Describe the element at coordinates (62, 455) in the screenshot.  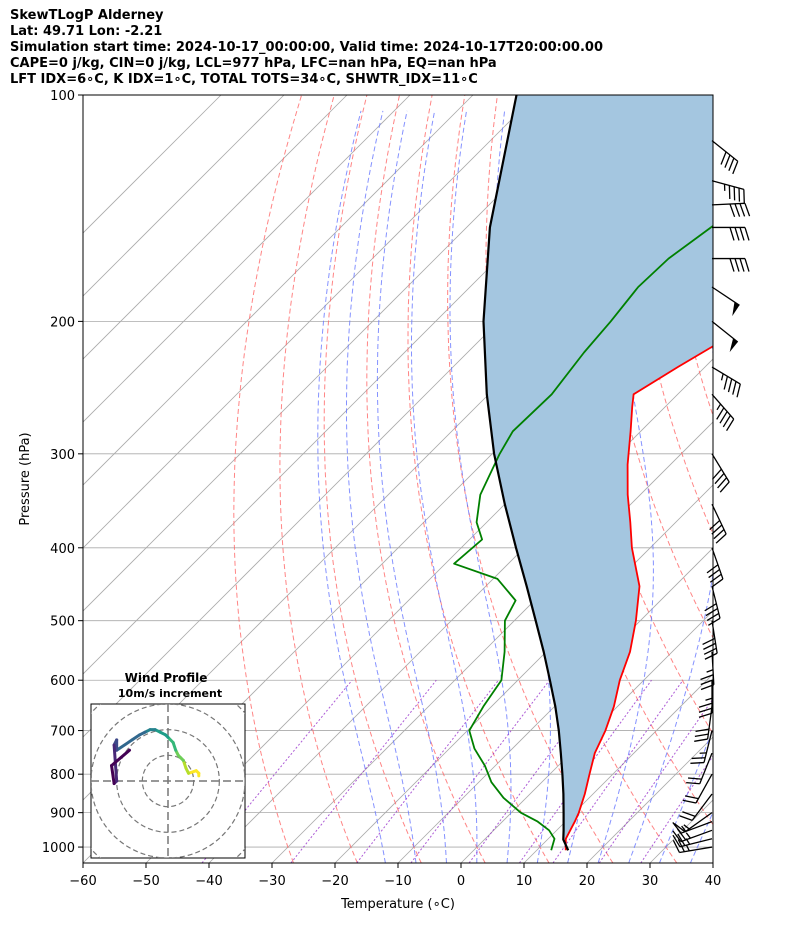
I see `y-tick-label: 300` at that location.